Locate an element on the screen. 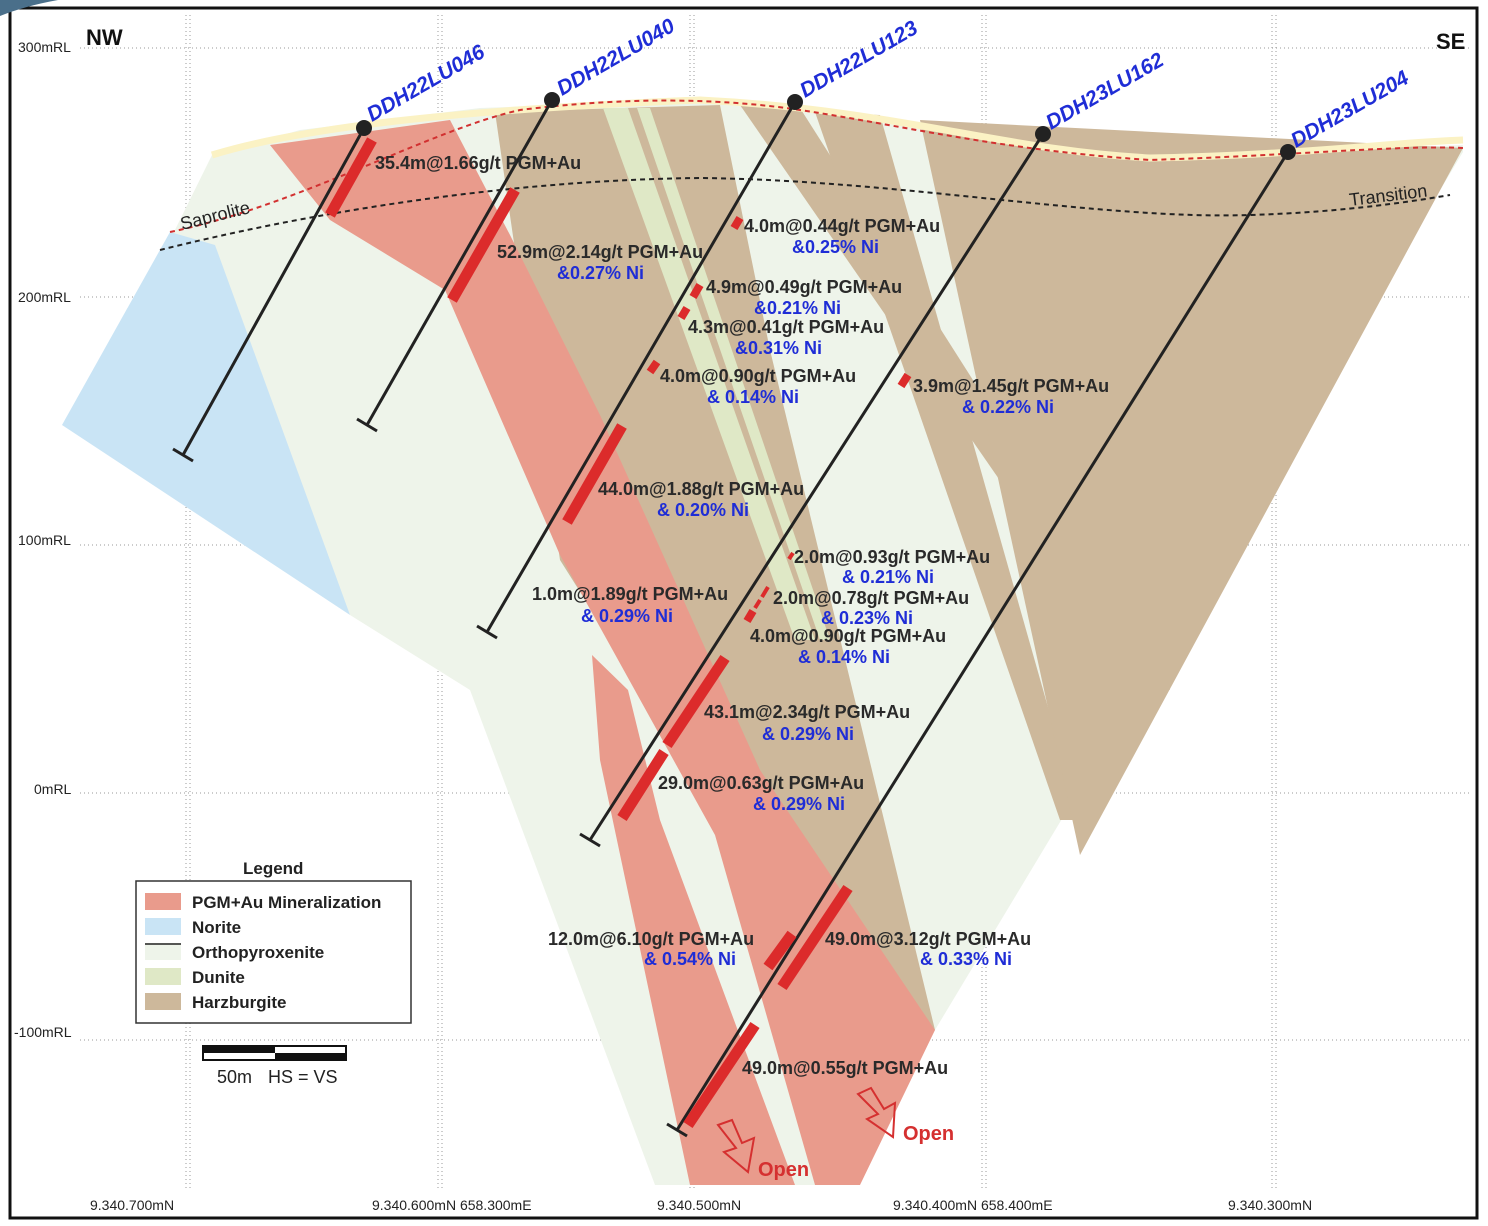 The height and width of the screenshot is (1226, 1488). rl-label-minus100: -100mRL is located at coordinates (43, 1032).